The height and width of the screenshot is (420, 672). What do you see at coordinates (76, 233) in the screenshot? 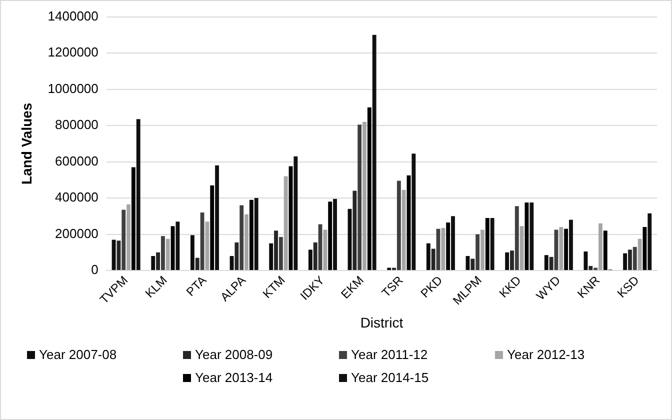
I see `y-tick-label: 200000` at bounding box center [76, 233].